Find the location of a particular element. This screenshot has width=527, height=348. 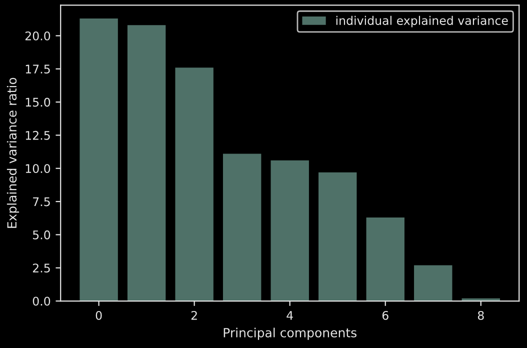

y-tick-label: 0.0 is located at coordinates (41, 301).